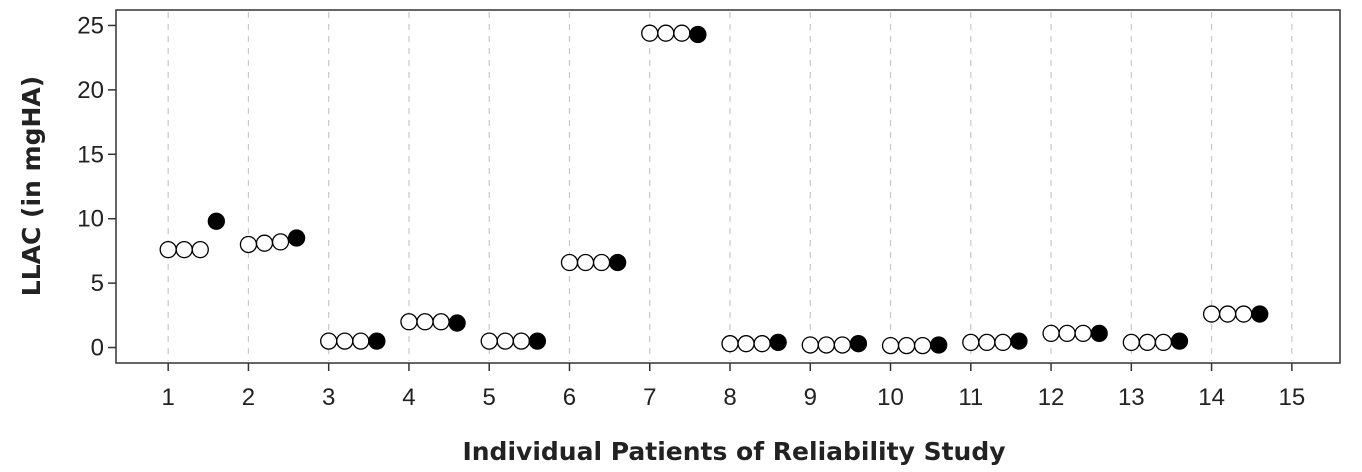 The width and height of the screenshot is (1362, 472). I want to click on y-tick-label: 5, so click(97, 283).